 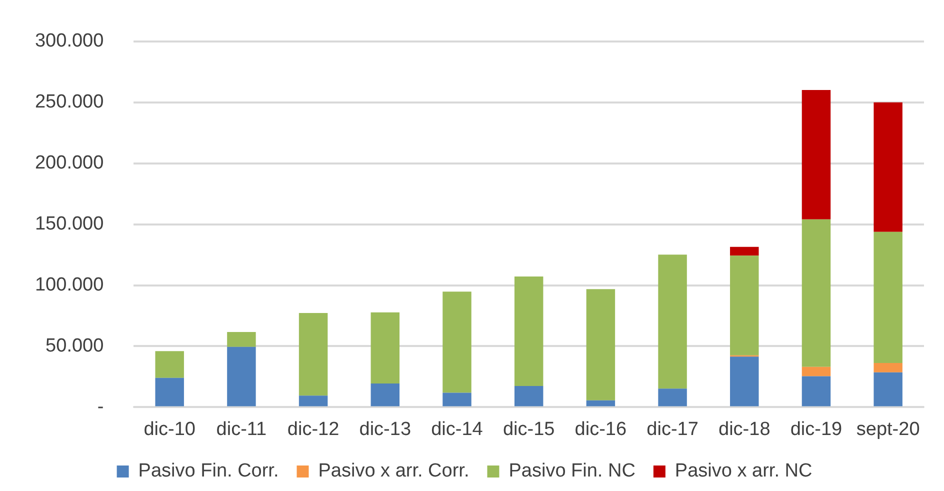 I want to click on y-tick-label: 150.000, so click(x=69, y=224).